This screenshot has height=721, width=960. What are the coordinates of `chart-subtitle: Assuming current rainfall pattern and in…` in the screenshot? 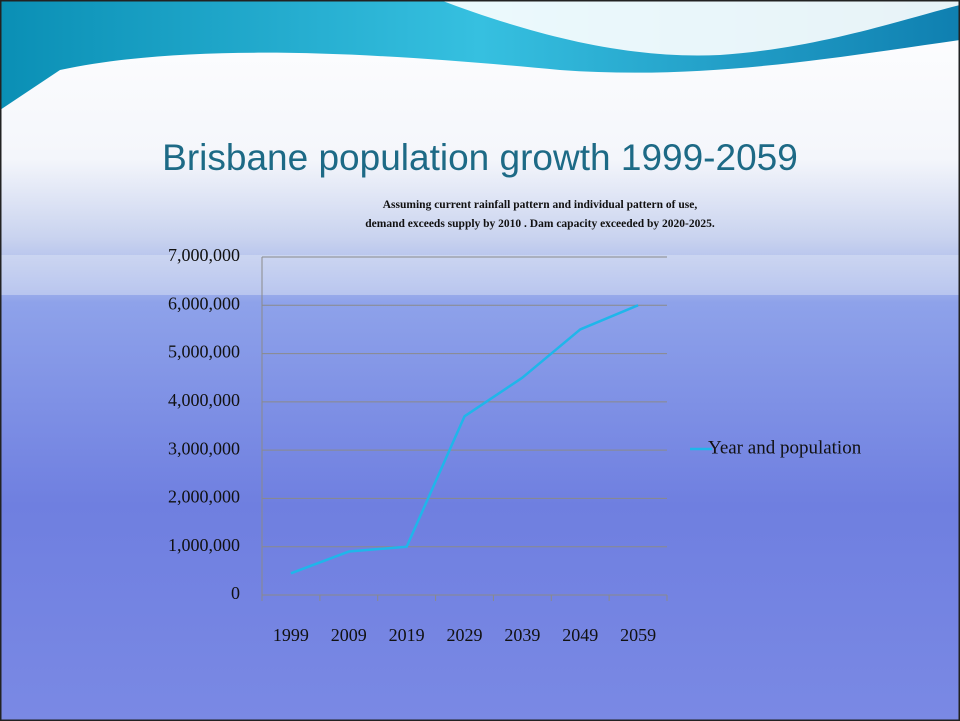 It's located at (540, 205).